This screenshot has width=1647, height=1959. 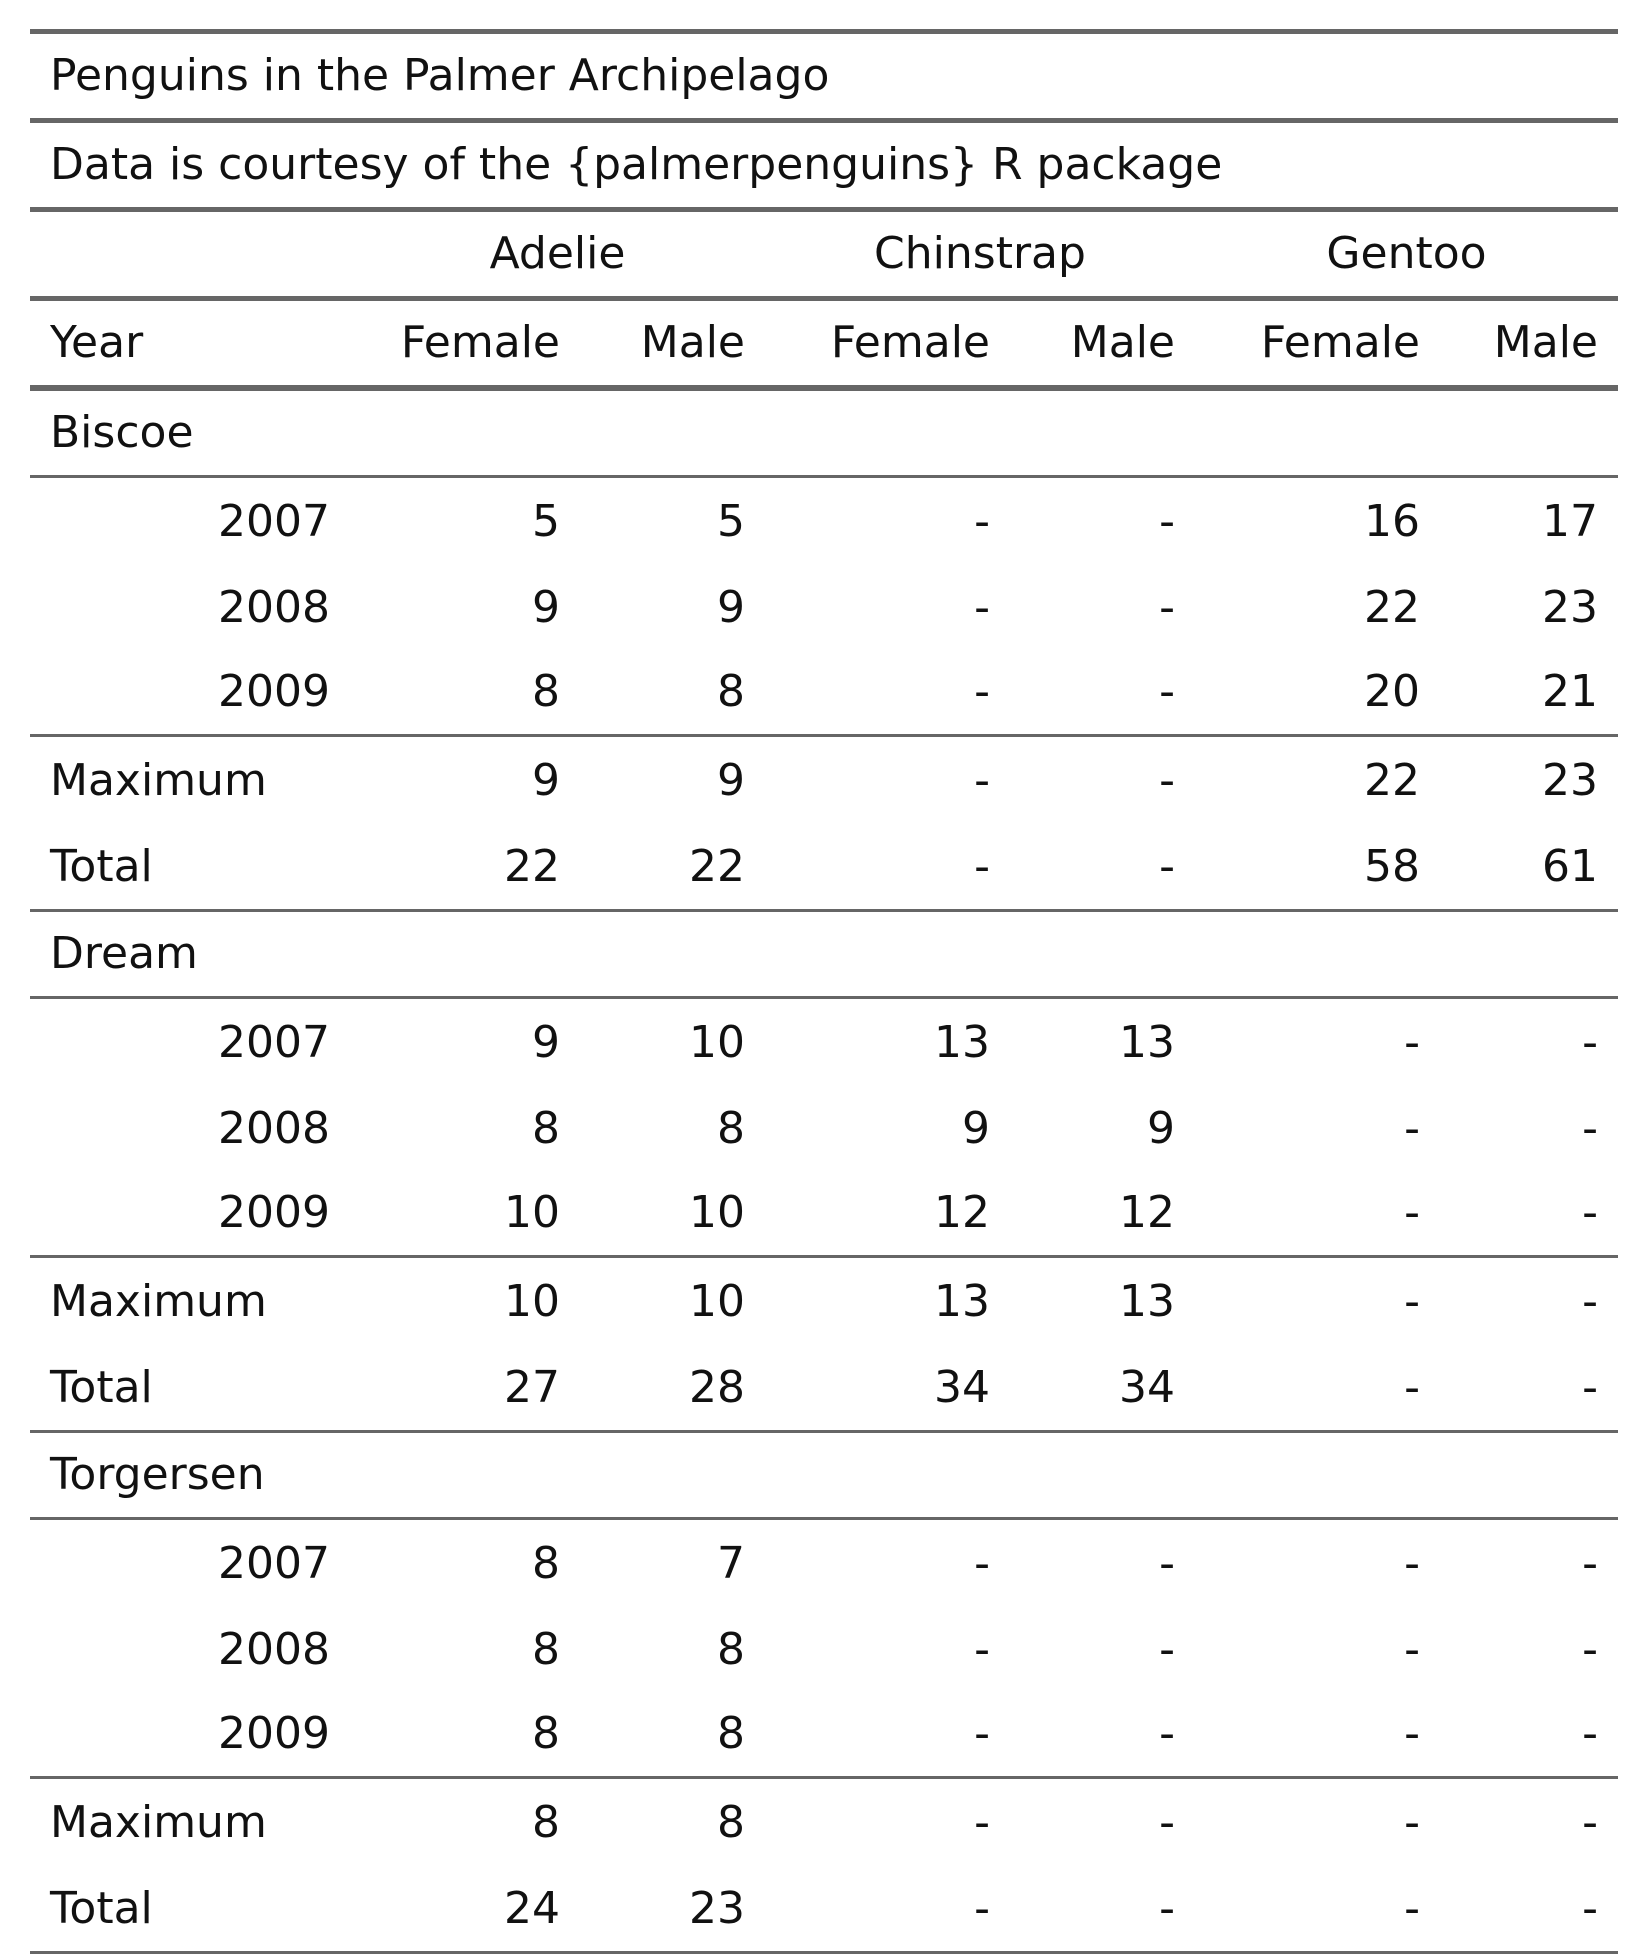 What do you see at coordinates (1392, 521) in the screenshot?
I see `table-cell: 16` at bounding box center [1392, 521].